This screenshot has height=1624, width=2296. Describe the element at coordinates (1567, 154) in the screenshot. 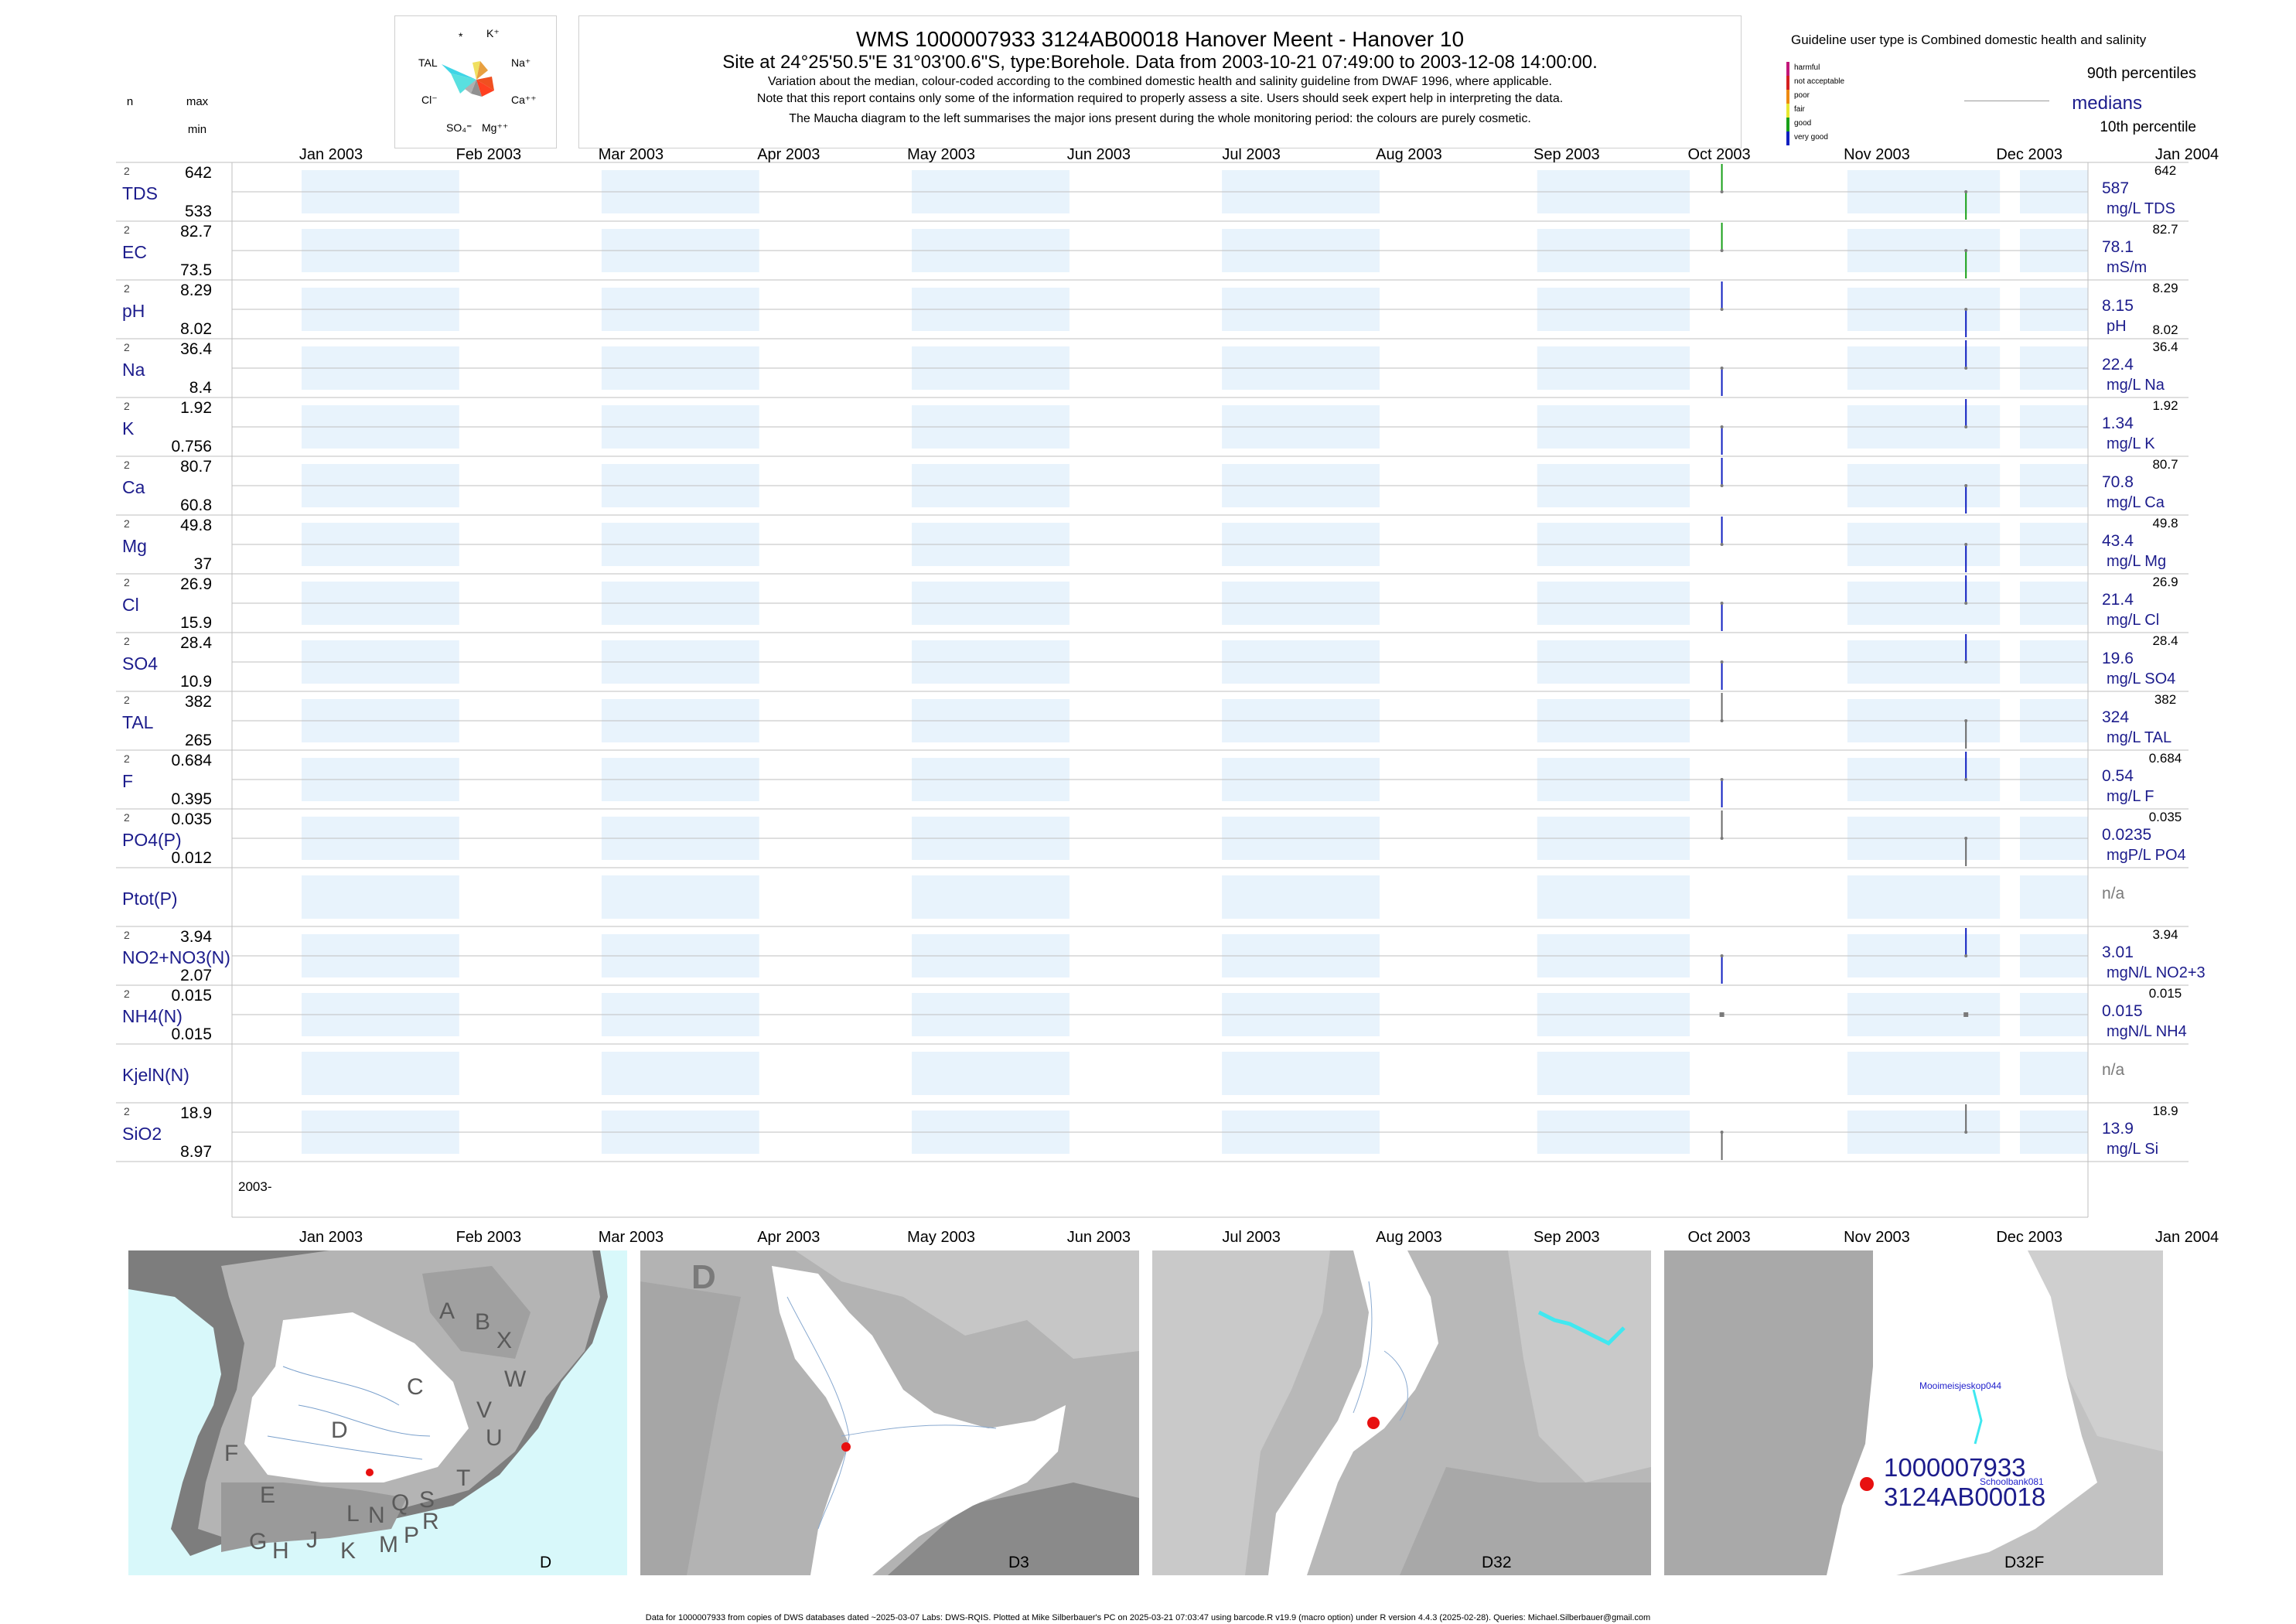

I see `x-tick-label-top: Sep 2003` at that location.